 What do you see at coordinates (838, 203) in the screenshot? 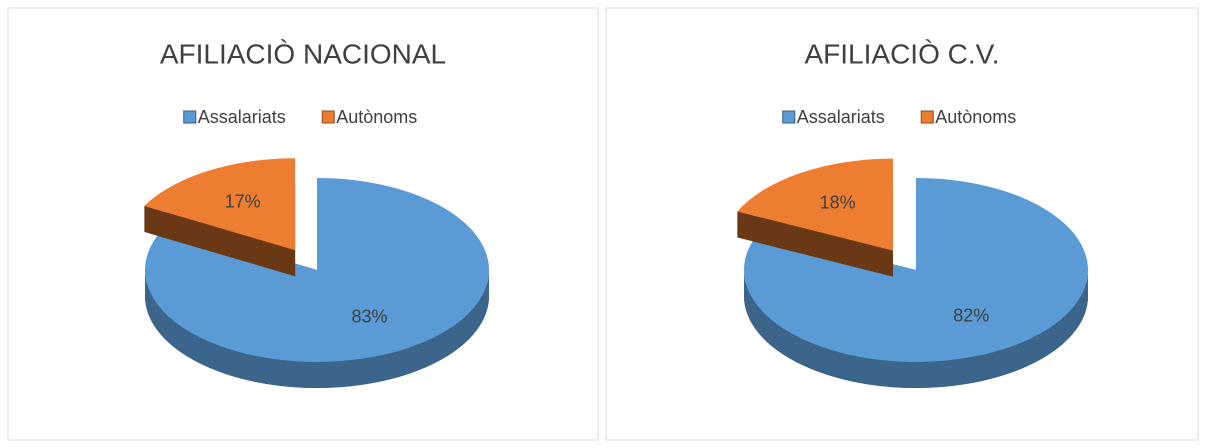
I see `data-label: 18%` at bounding box center [838, 203].